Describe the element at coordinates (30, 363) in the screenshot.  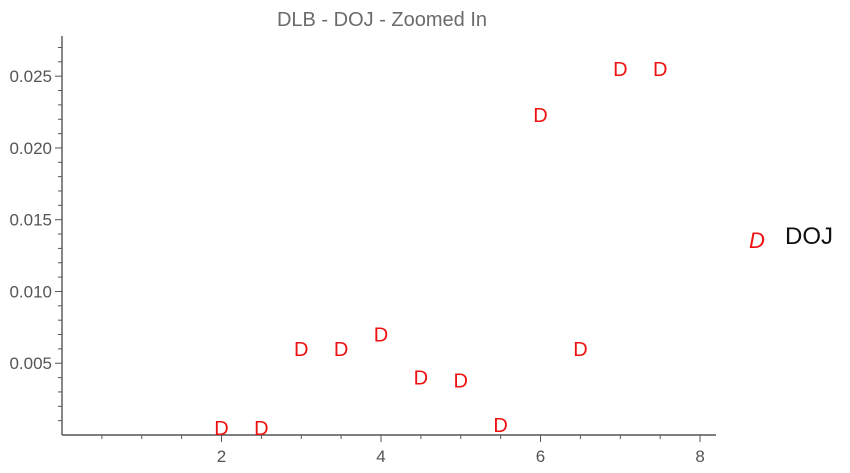
I see `y-tick-label: 0.005` at that location.